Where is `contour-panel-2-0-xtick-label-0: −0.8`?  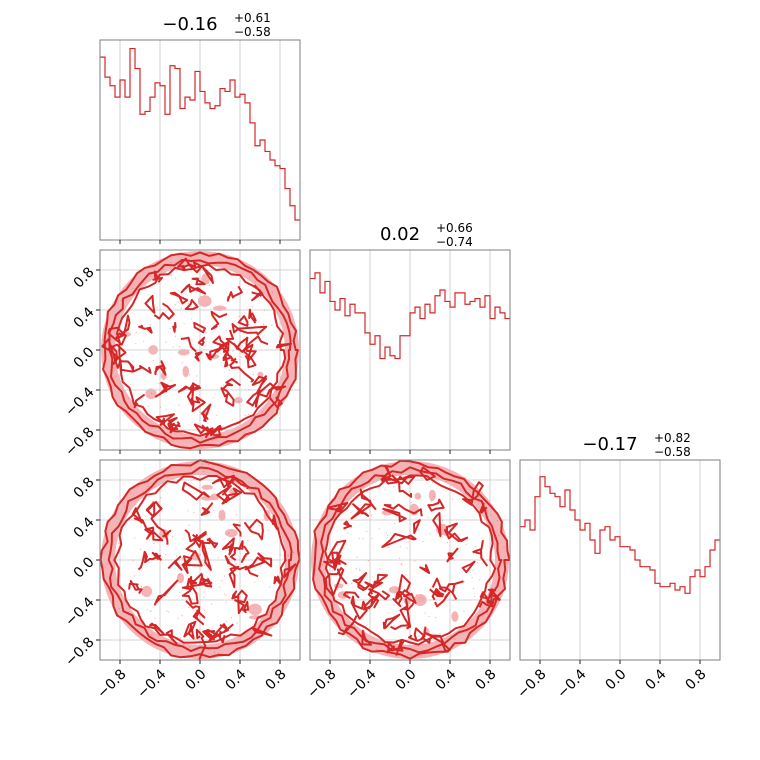
contour-panel-2-0-xtick-label-0: −0.8 is located at coordinates (111, 683).